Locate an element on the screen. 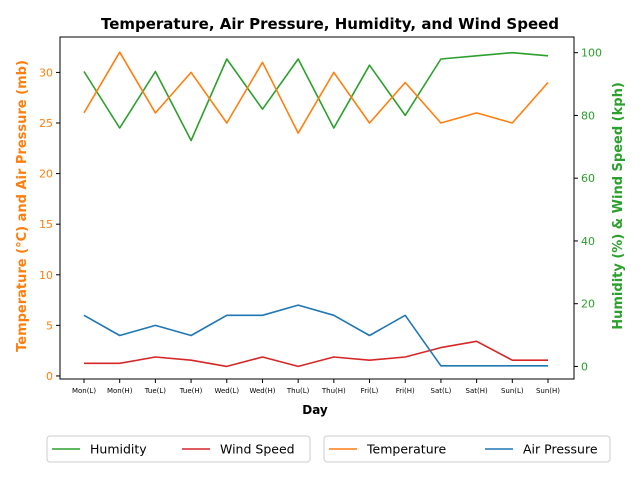  x-tick-label: Wed(L) is located at coordinates (226, 391).